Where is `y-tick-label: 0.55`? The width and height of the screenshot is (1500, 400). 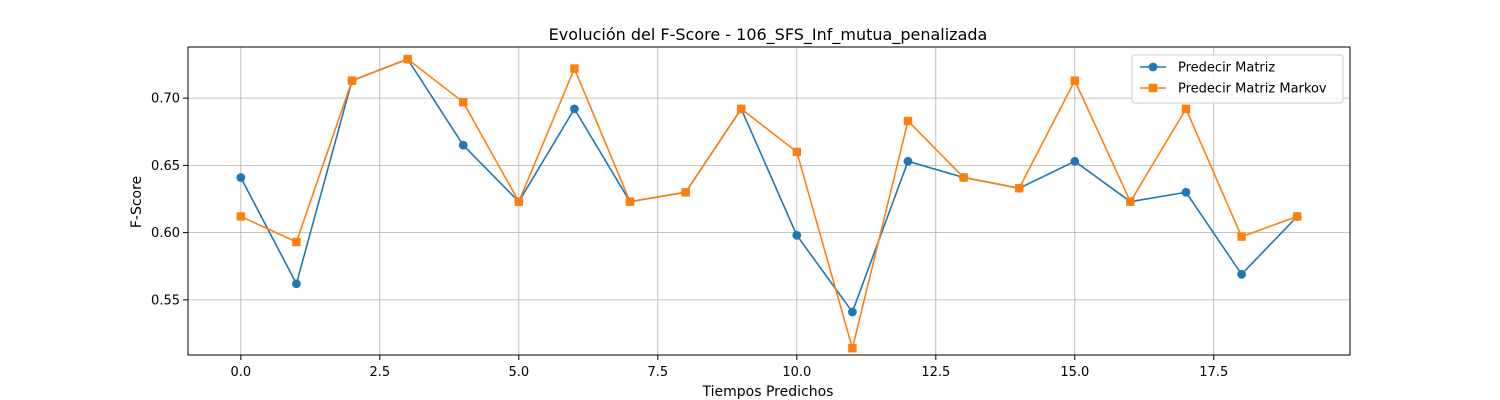
y-tick-label: 0.55 is located at coordinates (165, 300).